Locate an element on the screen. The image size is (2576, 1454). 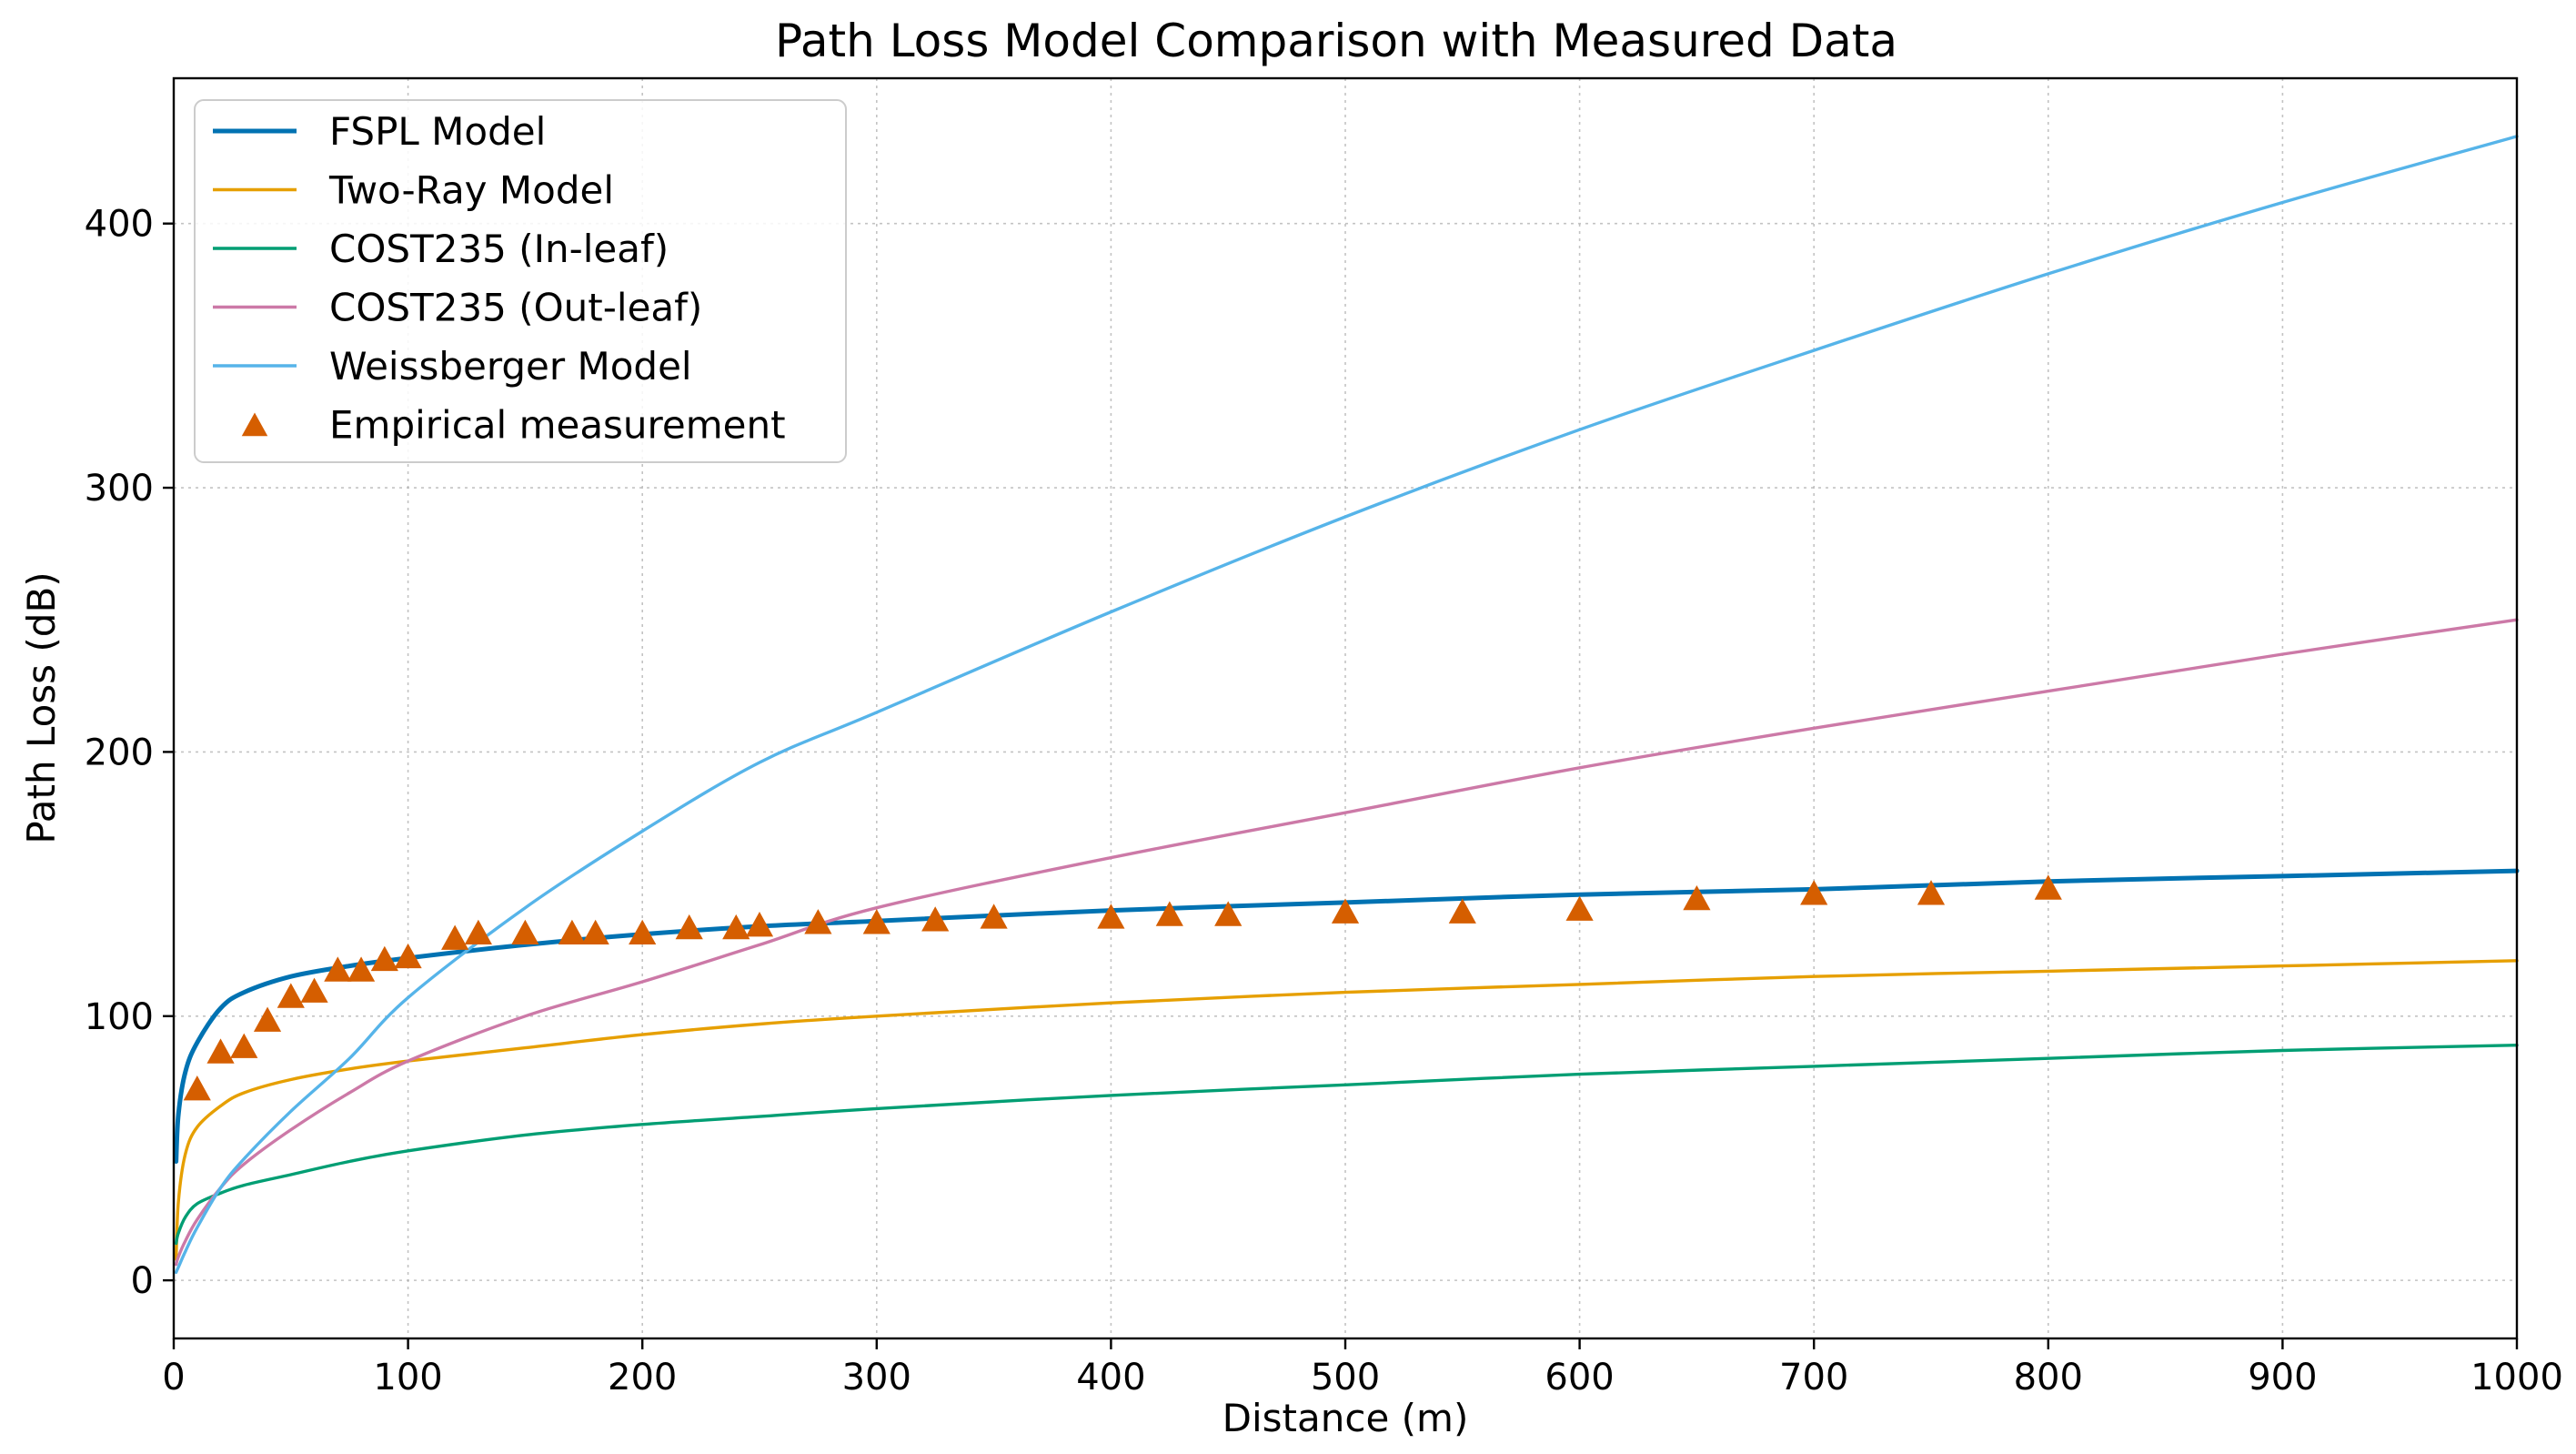
legend-label-weissberger-model: Weissberger Model is located at coordinates (510, 366).